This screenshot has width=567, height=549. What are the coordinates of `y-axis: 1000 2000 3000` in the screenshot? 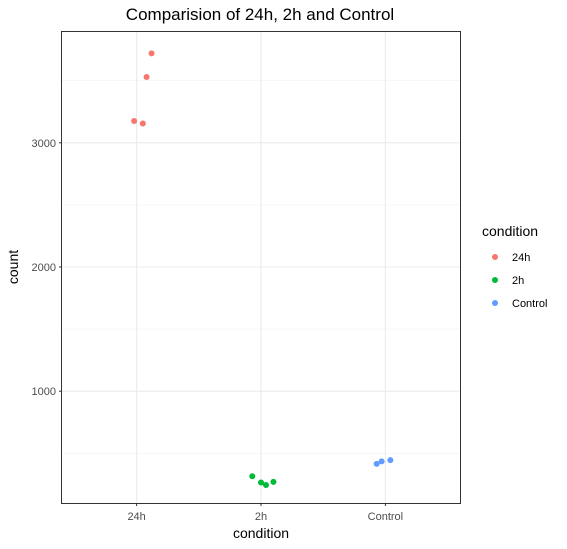 It's located at (47, 268).